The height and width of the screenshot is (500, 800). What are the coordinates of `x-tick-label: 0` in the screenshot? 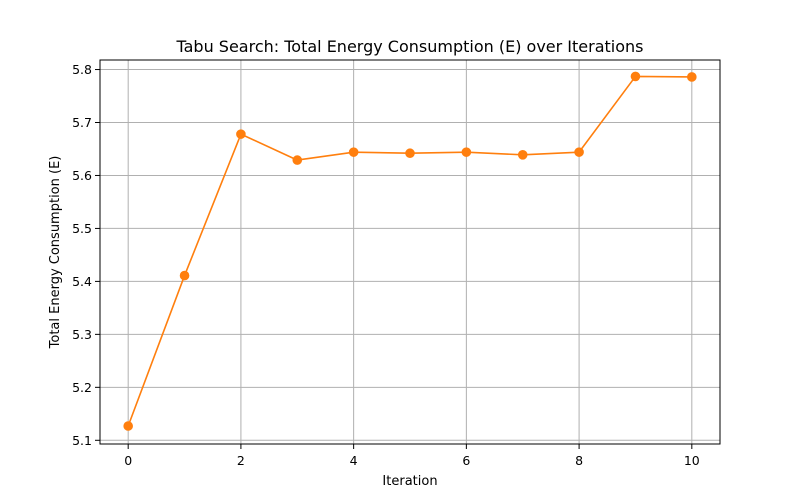 It's located at (128, 460).